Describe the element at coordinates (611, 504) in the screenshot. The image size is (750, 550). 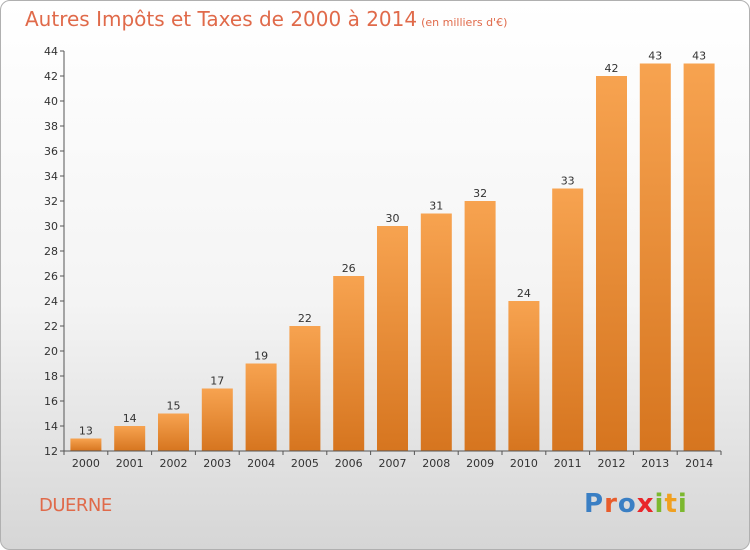
I see `logo-letter: r` at that location.